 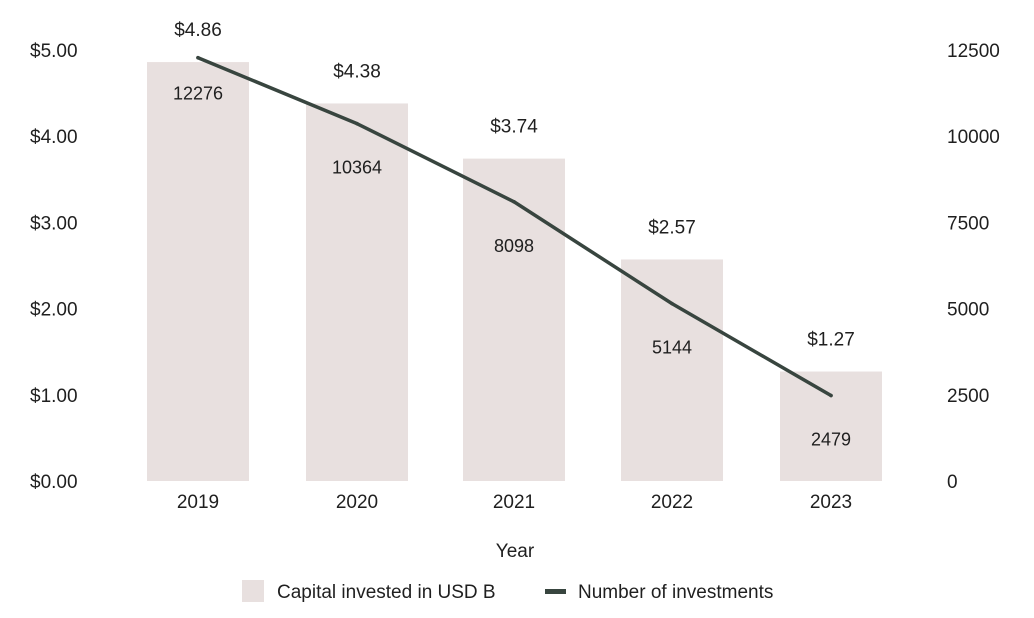 What do you see at coordinates (968, 223) in the screenshot?
I see `right-axis-tick-label: 7500` at bounding box center [968, 223].